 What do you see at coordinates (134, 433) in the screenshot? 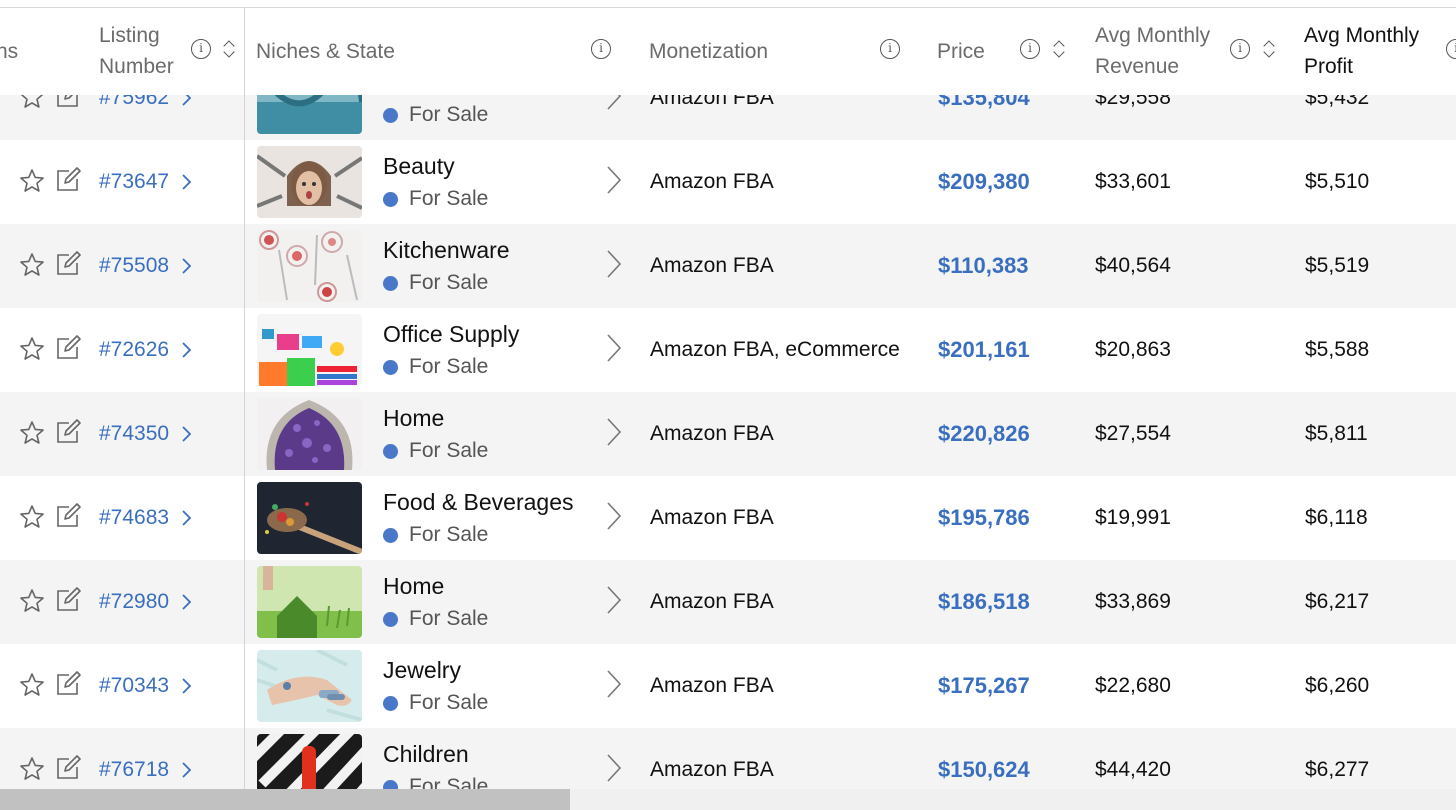
I see `listing-number-link: #74350` at bounding box center [134, 433].